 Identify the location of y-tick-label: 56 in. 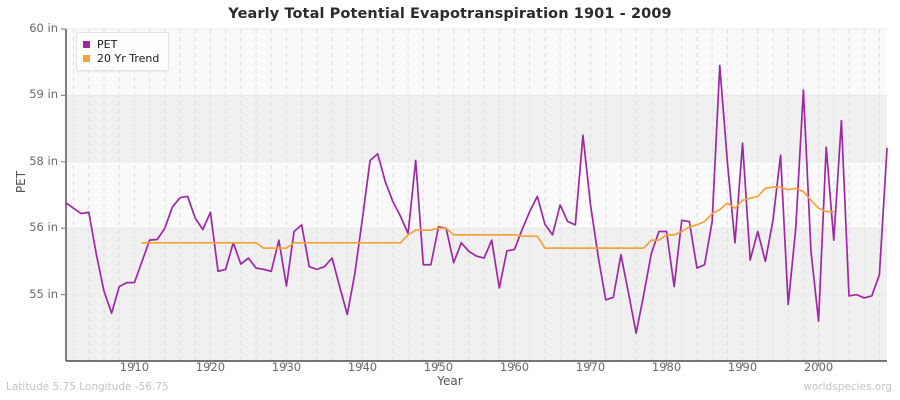
(43, 227).